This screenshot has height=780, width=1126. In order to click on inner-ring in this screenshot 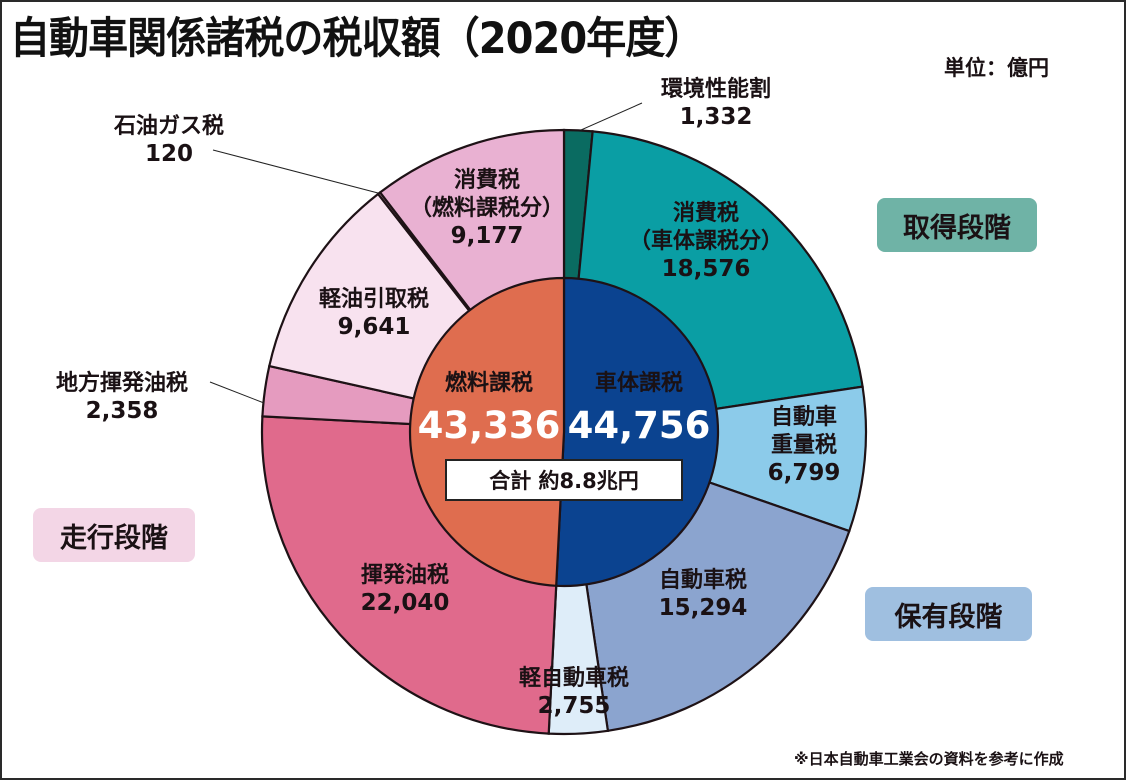, I will do `click(564, 432)`.